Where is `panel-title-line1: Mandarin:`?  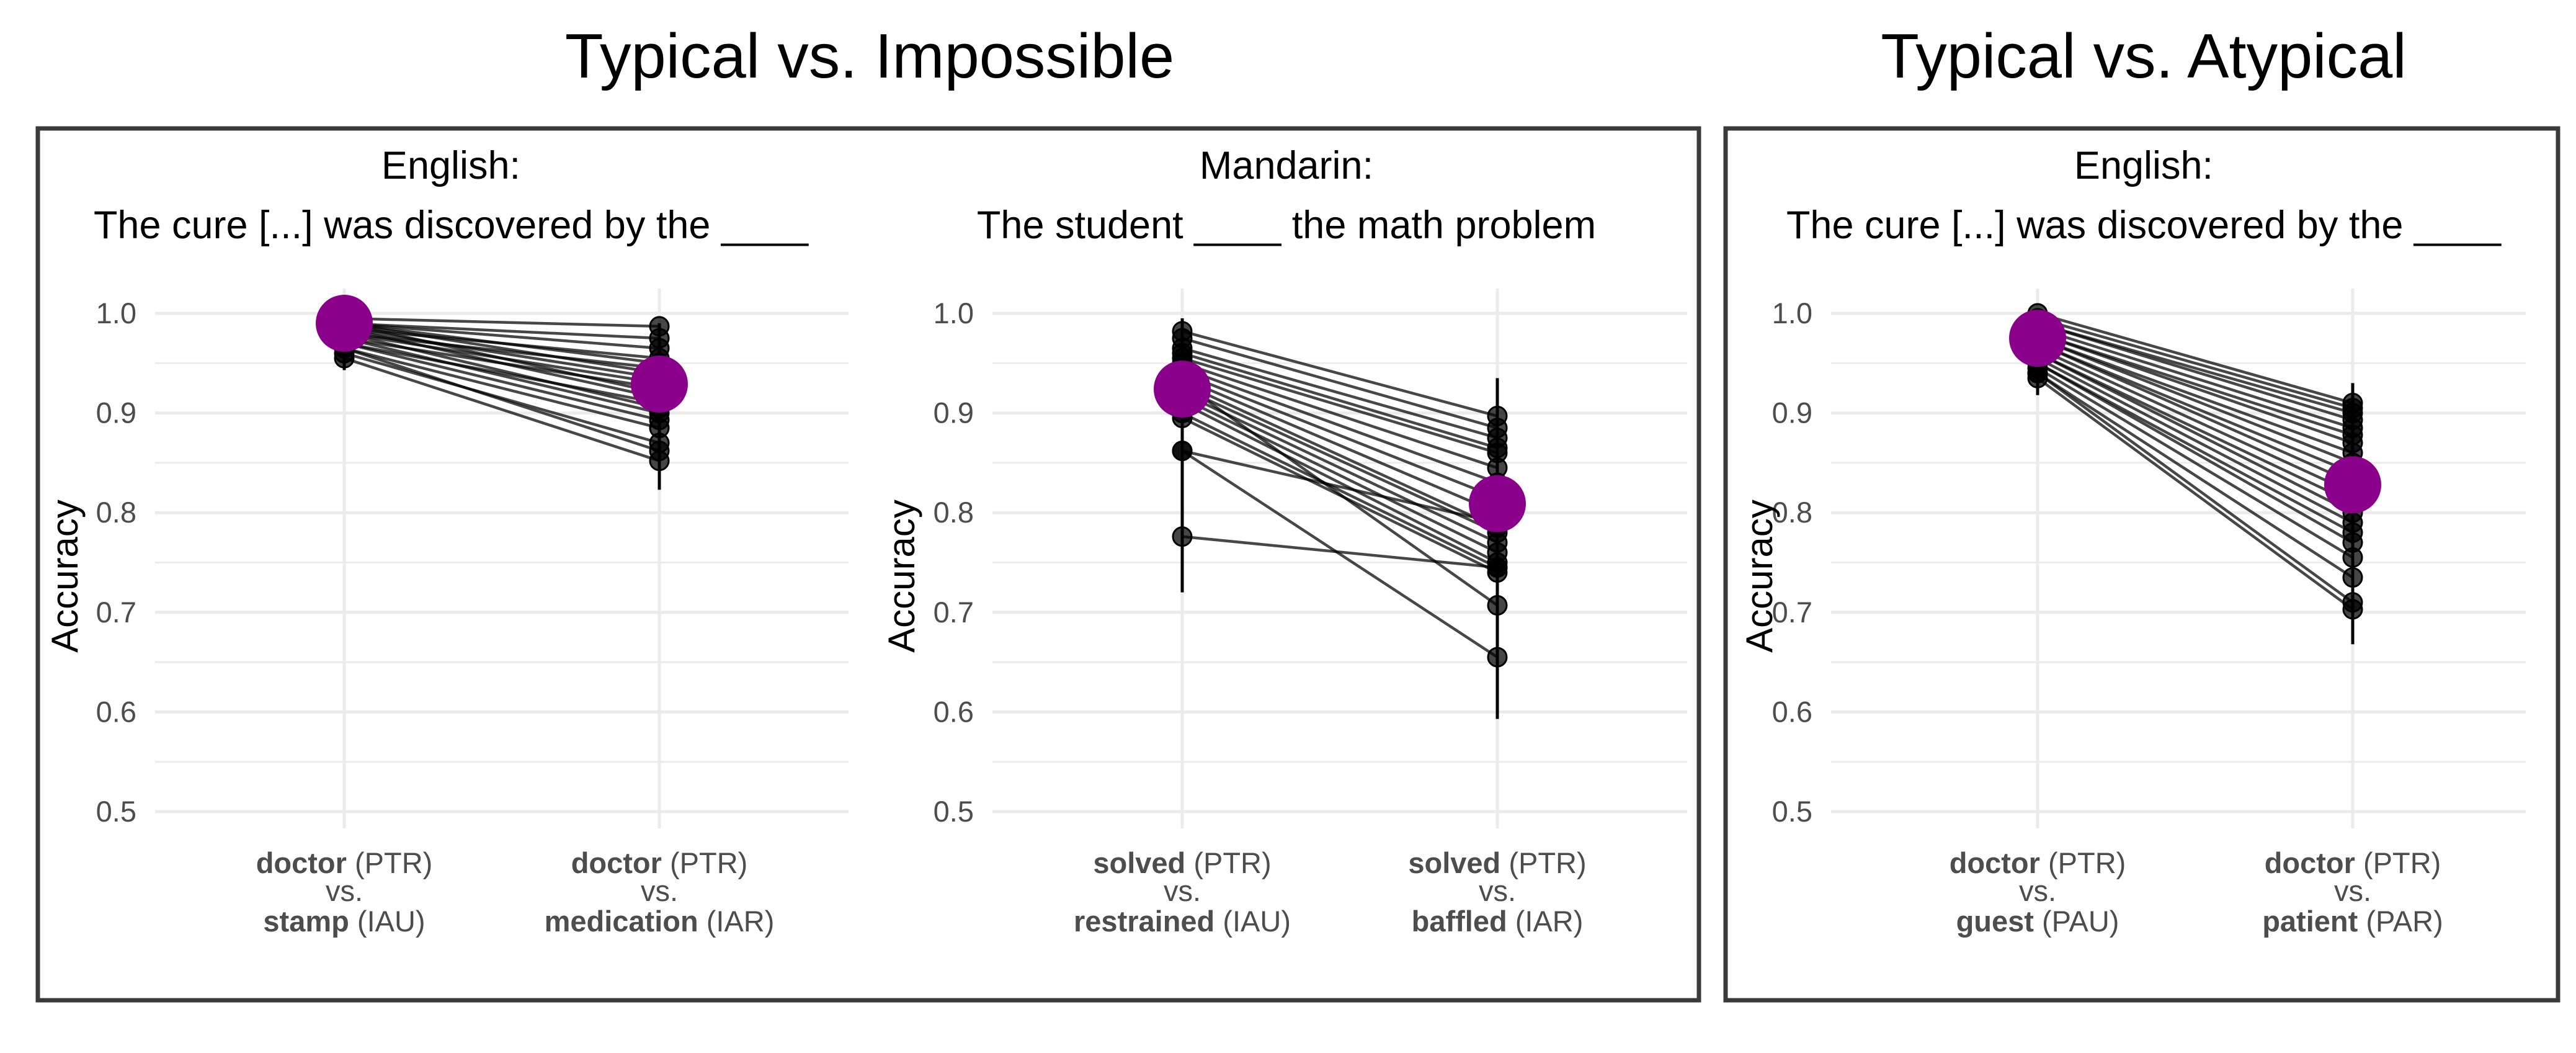
panel-title-line1: Mandarin: is located at coordinates (1286, 165).